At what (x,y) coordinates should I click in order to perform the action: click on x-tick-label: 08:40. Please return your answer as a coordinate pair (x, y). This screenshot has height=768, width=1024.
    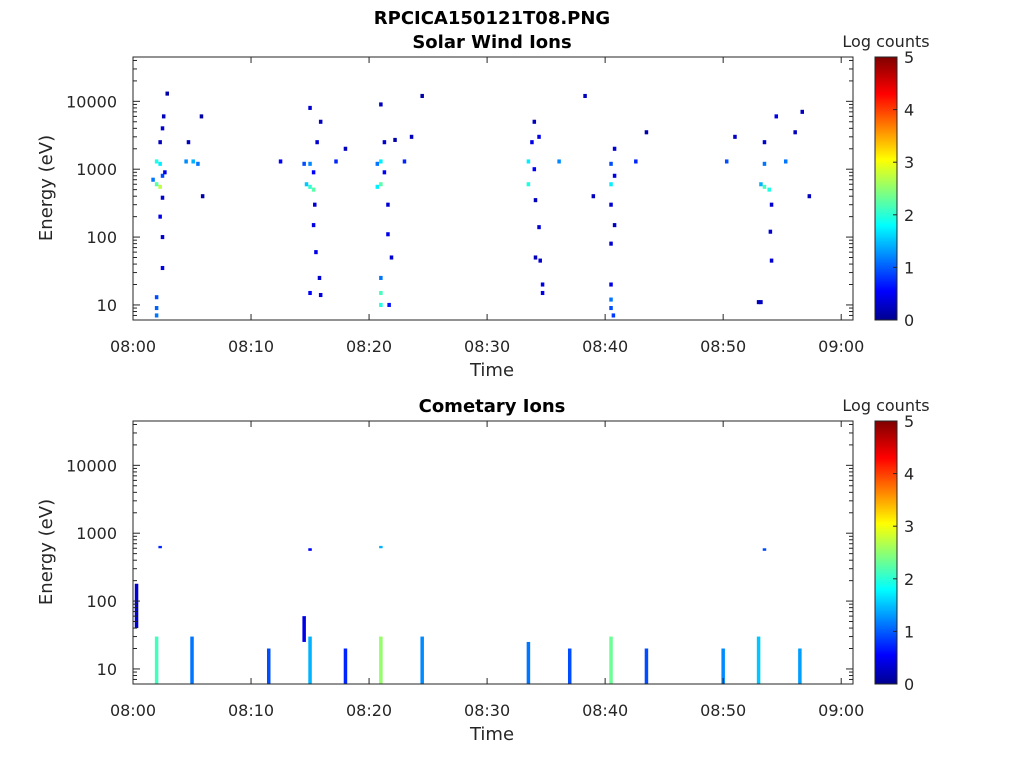
    Looking at the image, I should click on (605, 346).